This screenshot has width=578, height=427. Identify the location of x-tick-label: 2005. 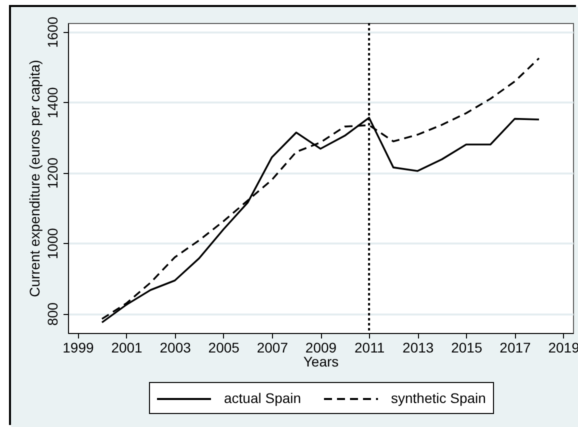
(224, 348).